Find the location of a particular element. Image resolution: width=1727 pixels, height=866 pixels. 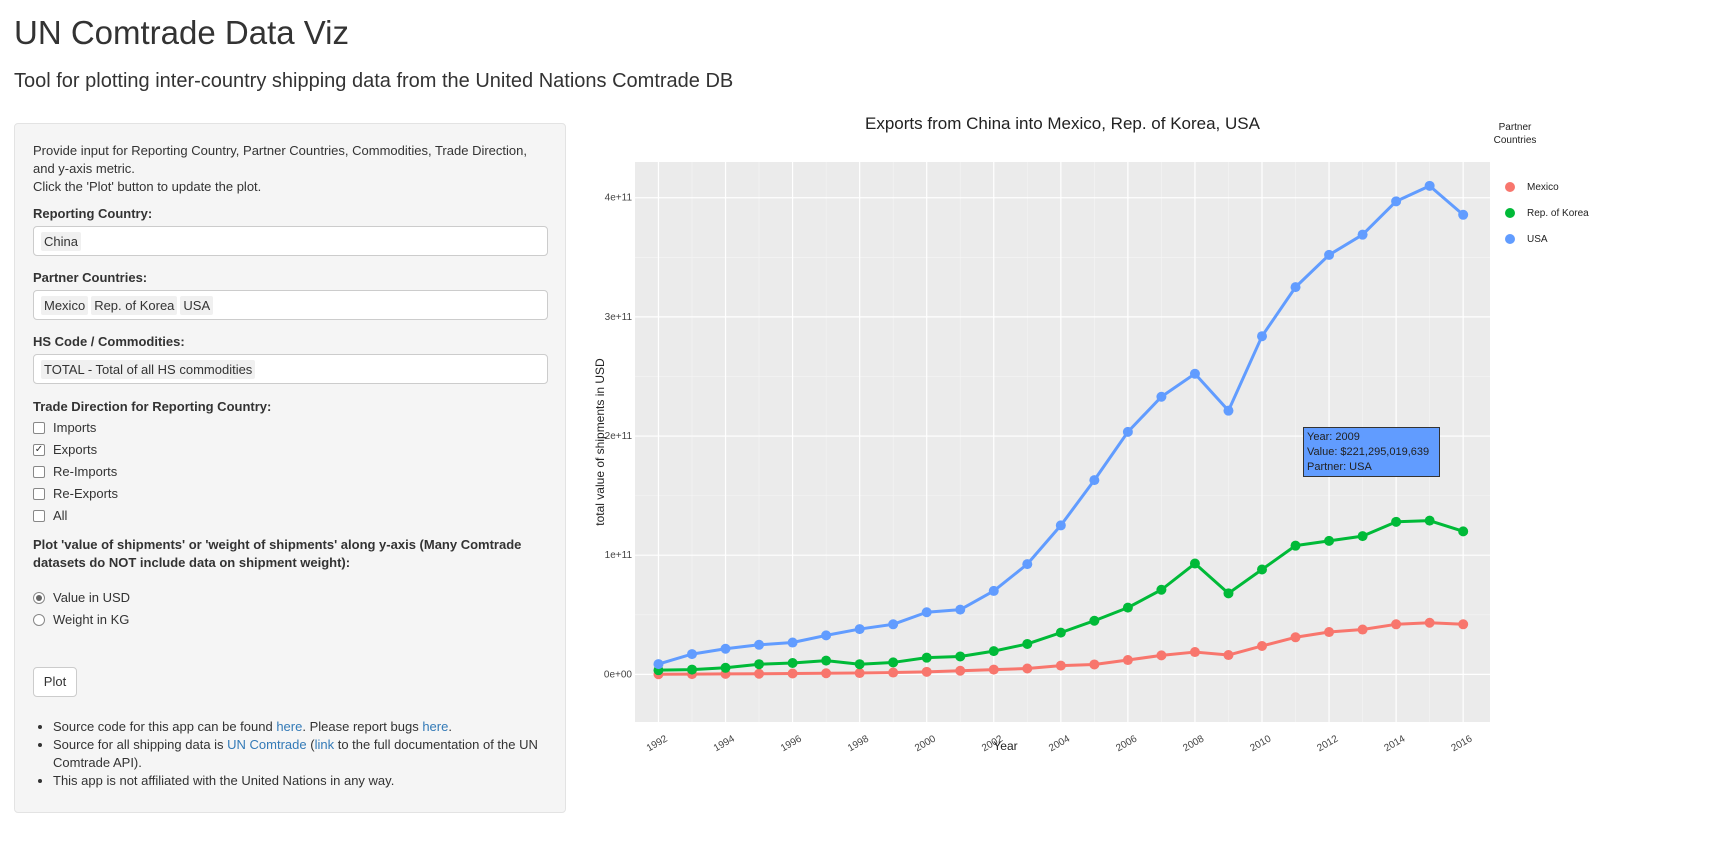

hs-code-tag: TOTAL - Total of all HS commodities is located at coordinates (148, 369).